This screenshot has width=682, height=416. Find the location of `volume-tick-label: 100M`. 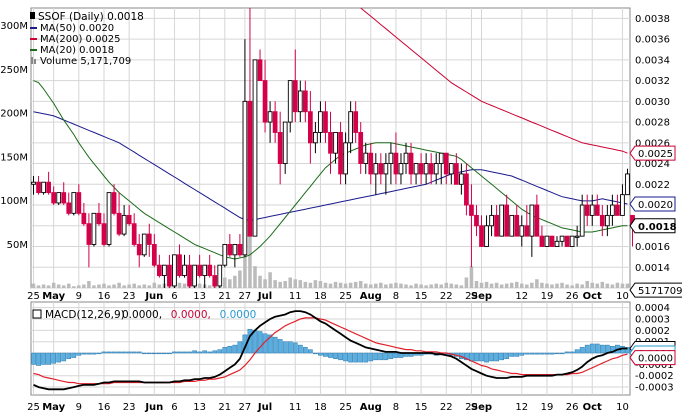

volume-tick-label: 100M is located at coordinates (14, 201).